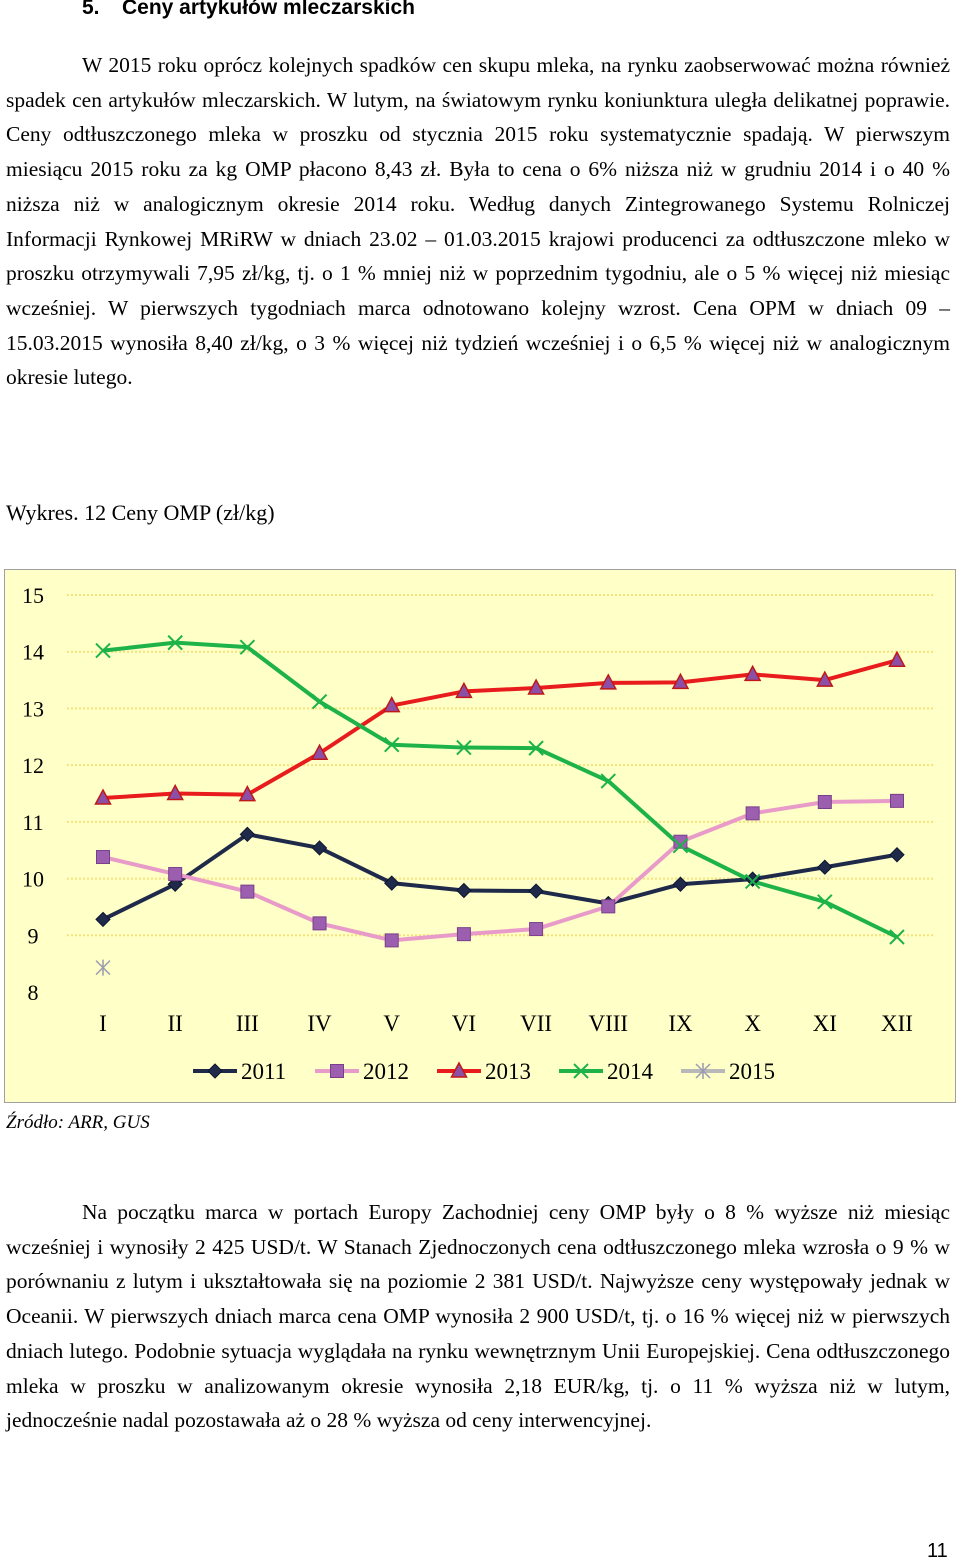 The width and height of the screenshot is (960, 1563). What do you see at coordinates (263, 1071) in the screenshot?
I see `legend-label-2011: 2011` at bounding box center [263, 1071].